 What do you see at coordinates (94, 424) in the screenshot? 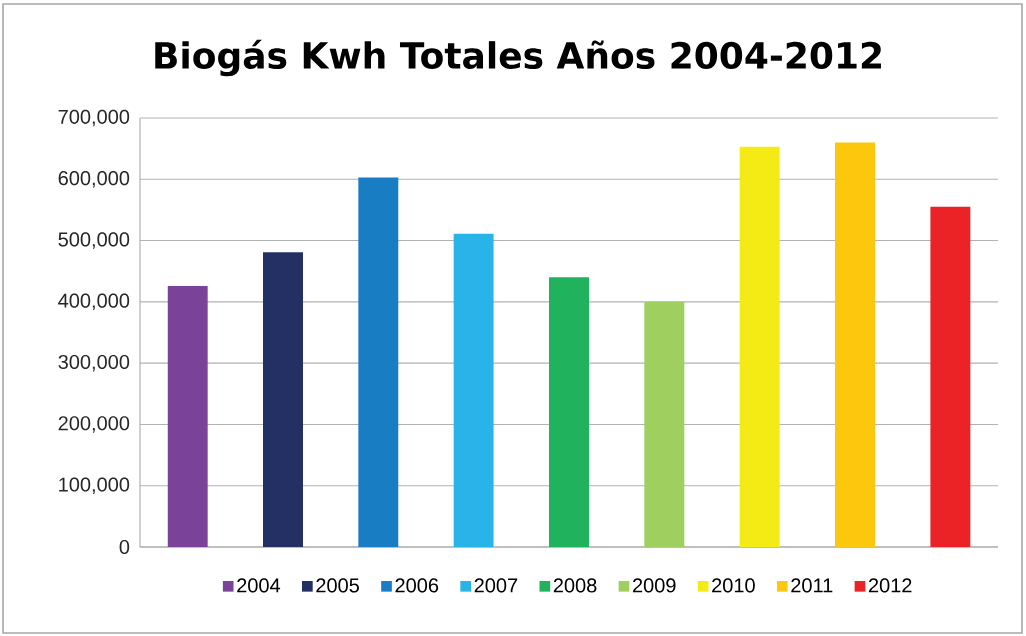
I see `y-tick-label: 200,000` at bounding box center [94, 424].